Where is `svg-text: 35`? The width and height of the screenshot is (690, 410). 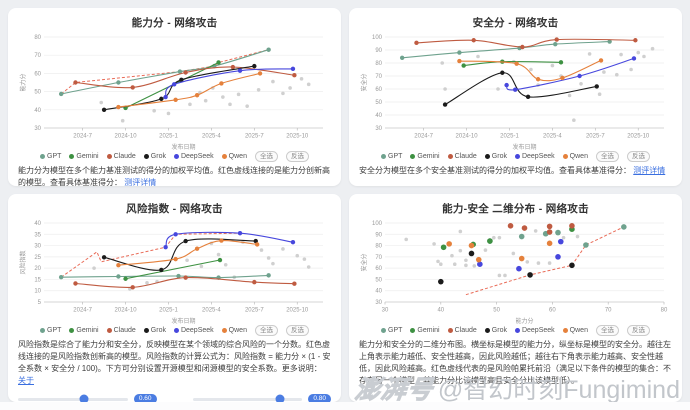 svg-text: 35 is located at coordinates (37, 235).